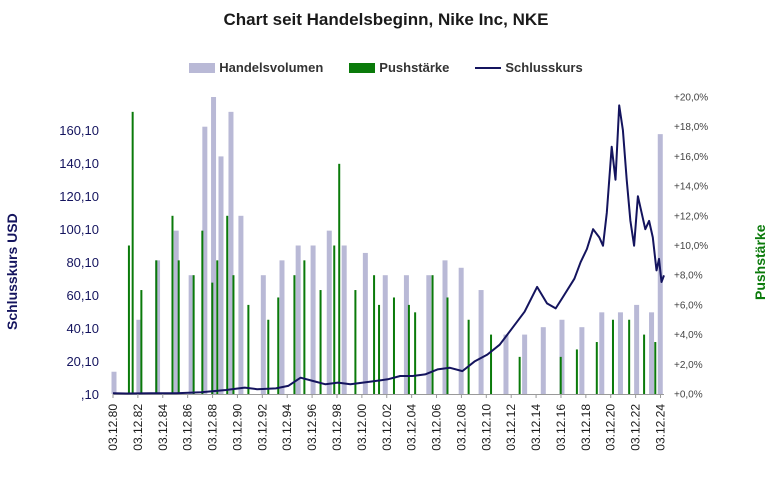  What do you see at coordinates (586, 427) in the screenshot?
I see `x-tick-label: 03.12.18` at bounding box center [586, 427].